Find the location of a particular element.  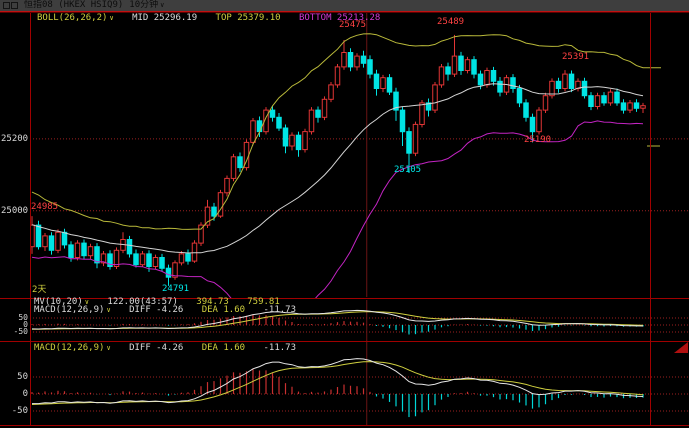

scroll-indicator-triangle is located at coordinates (681, 347).